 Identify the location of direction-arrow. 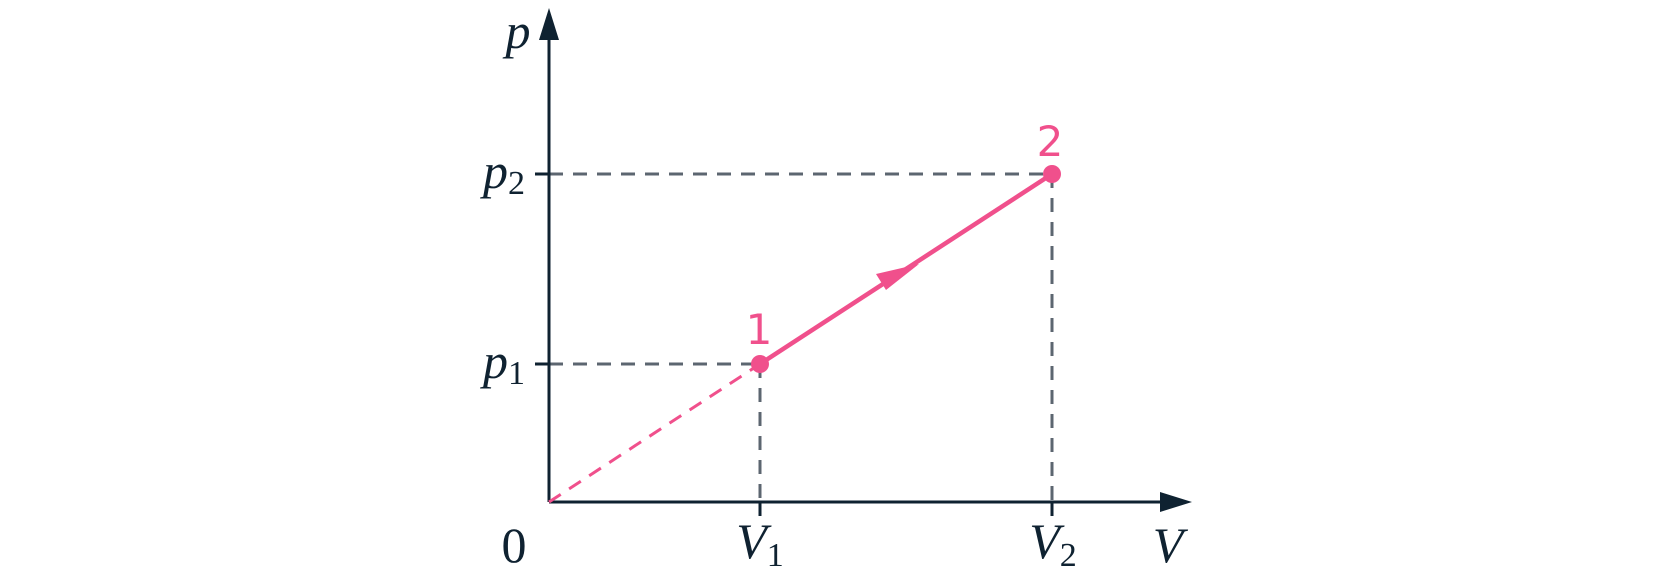
(897, 277).